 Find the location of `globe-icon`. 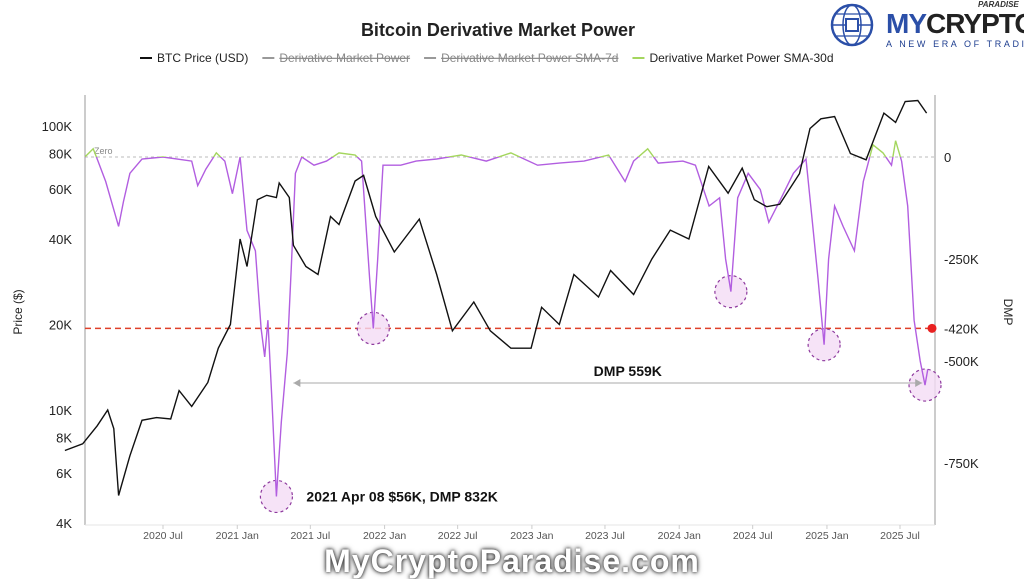

globe-icon is located at coordinates (852, 25).